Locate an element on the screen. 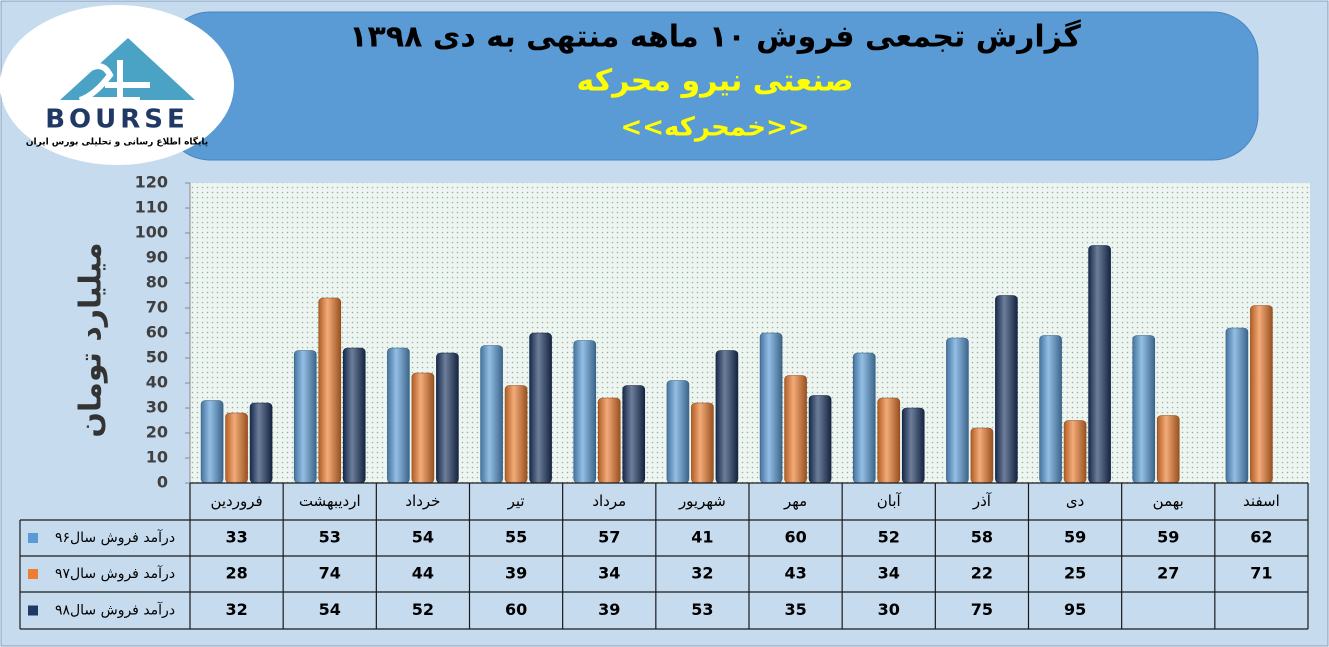 The height and width of the screenshot is (647, 1329). y-tick-label: 20 is located at coordinates (157, 432).